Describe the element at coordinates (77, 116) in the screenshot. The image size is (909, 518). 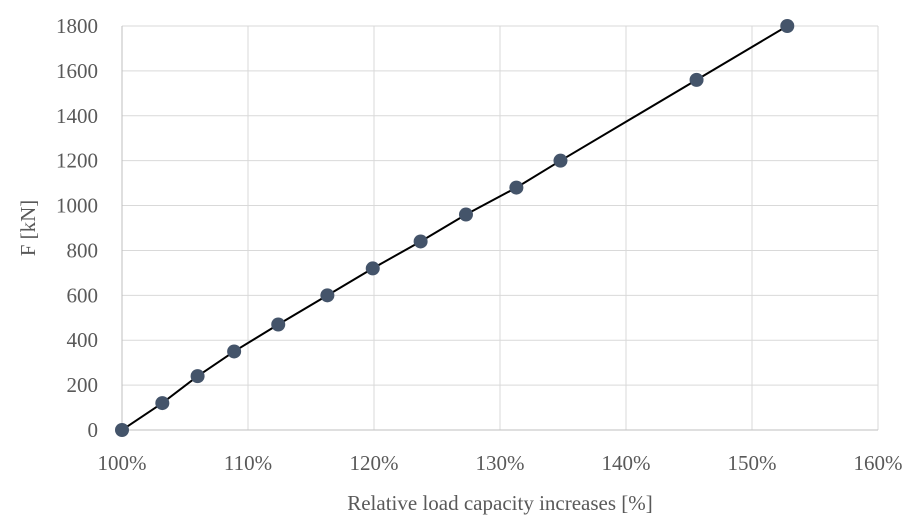
I see `y-tick-label: 1400` at that location.